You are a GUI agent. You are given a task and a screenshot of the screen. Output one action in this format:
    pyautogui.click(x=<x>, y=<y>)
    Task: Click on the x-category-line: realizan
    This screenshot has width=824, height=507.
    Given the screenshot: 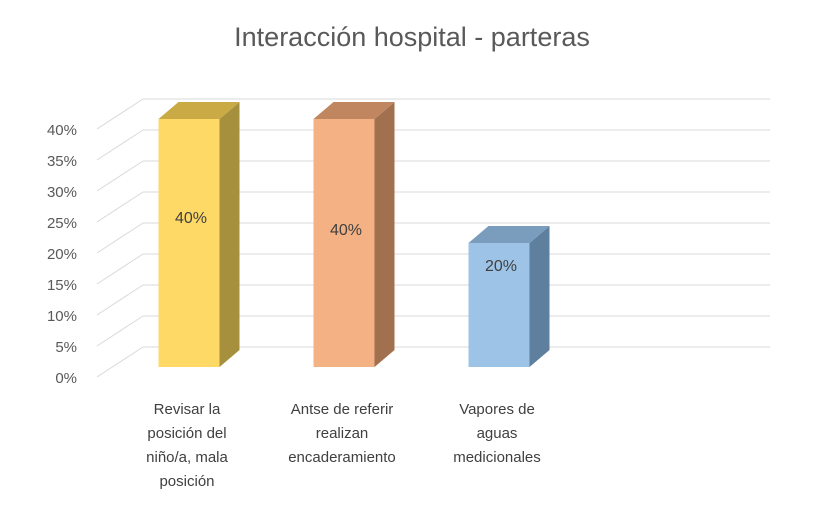 What is the action you would take?
    pyautogui.click(x=342, y=433)
    